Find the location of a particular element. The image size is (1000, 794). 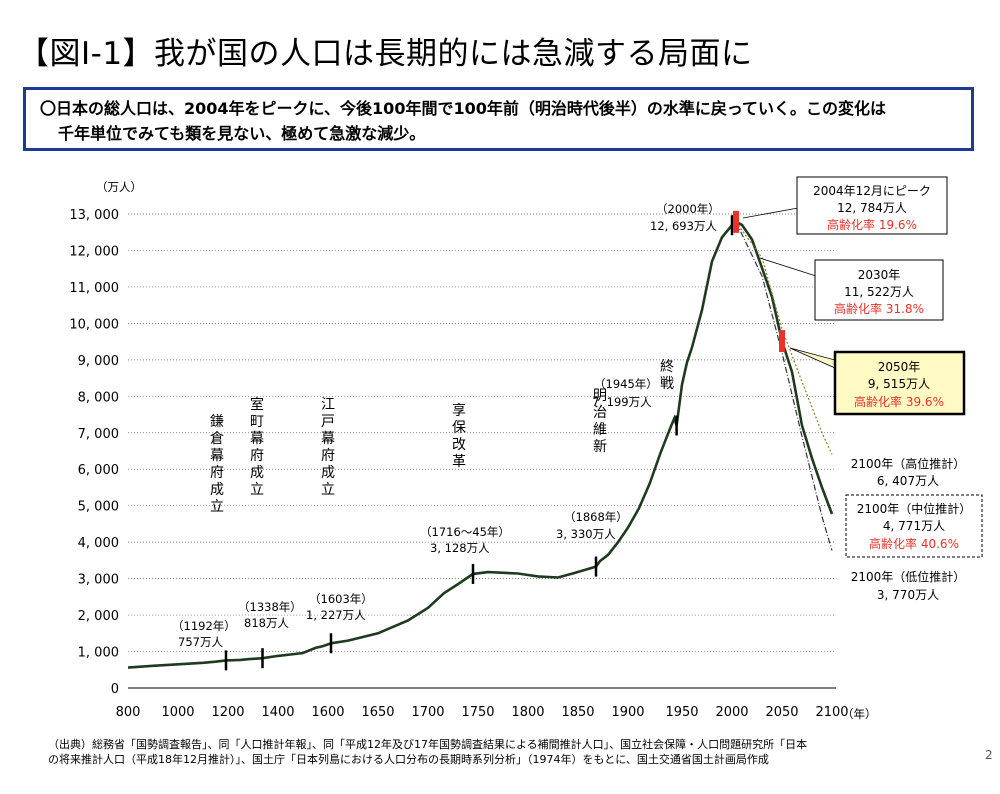

y2050-callout-line2: 9, 515万人 is located at coordinates (899, 384).